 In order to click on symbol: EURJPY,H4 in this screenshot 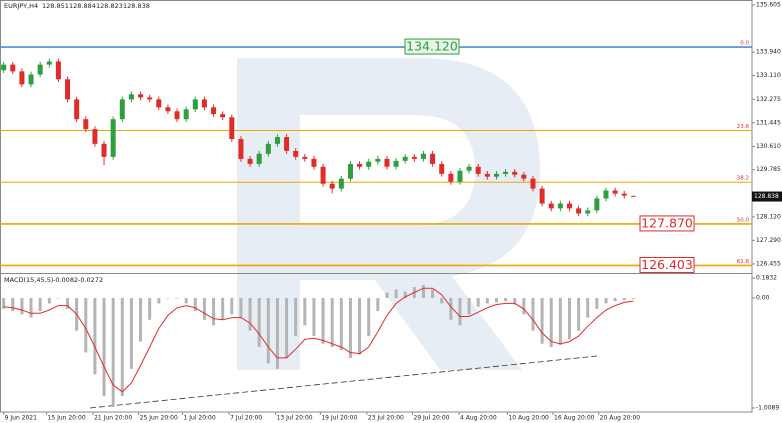, I will do `click(21, 6)`.